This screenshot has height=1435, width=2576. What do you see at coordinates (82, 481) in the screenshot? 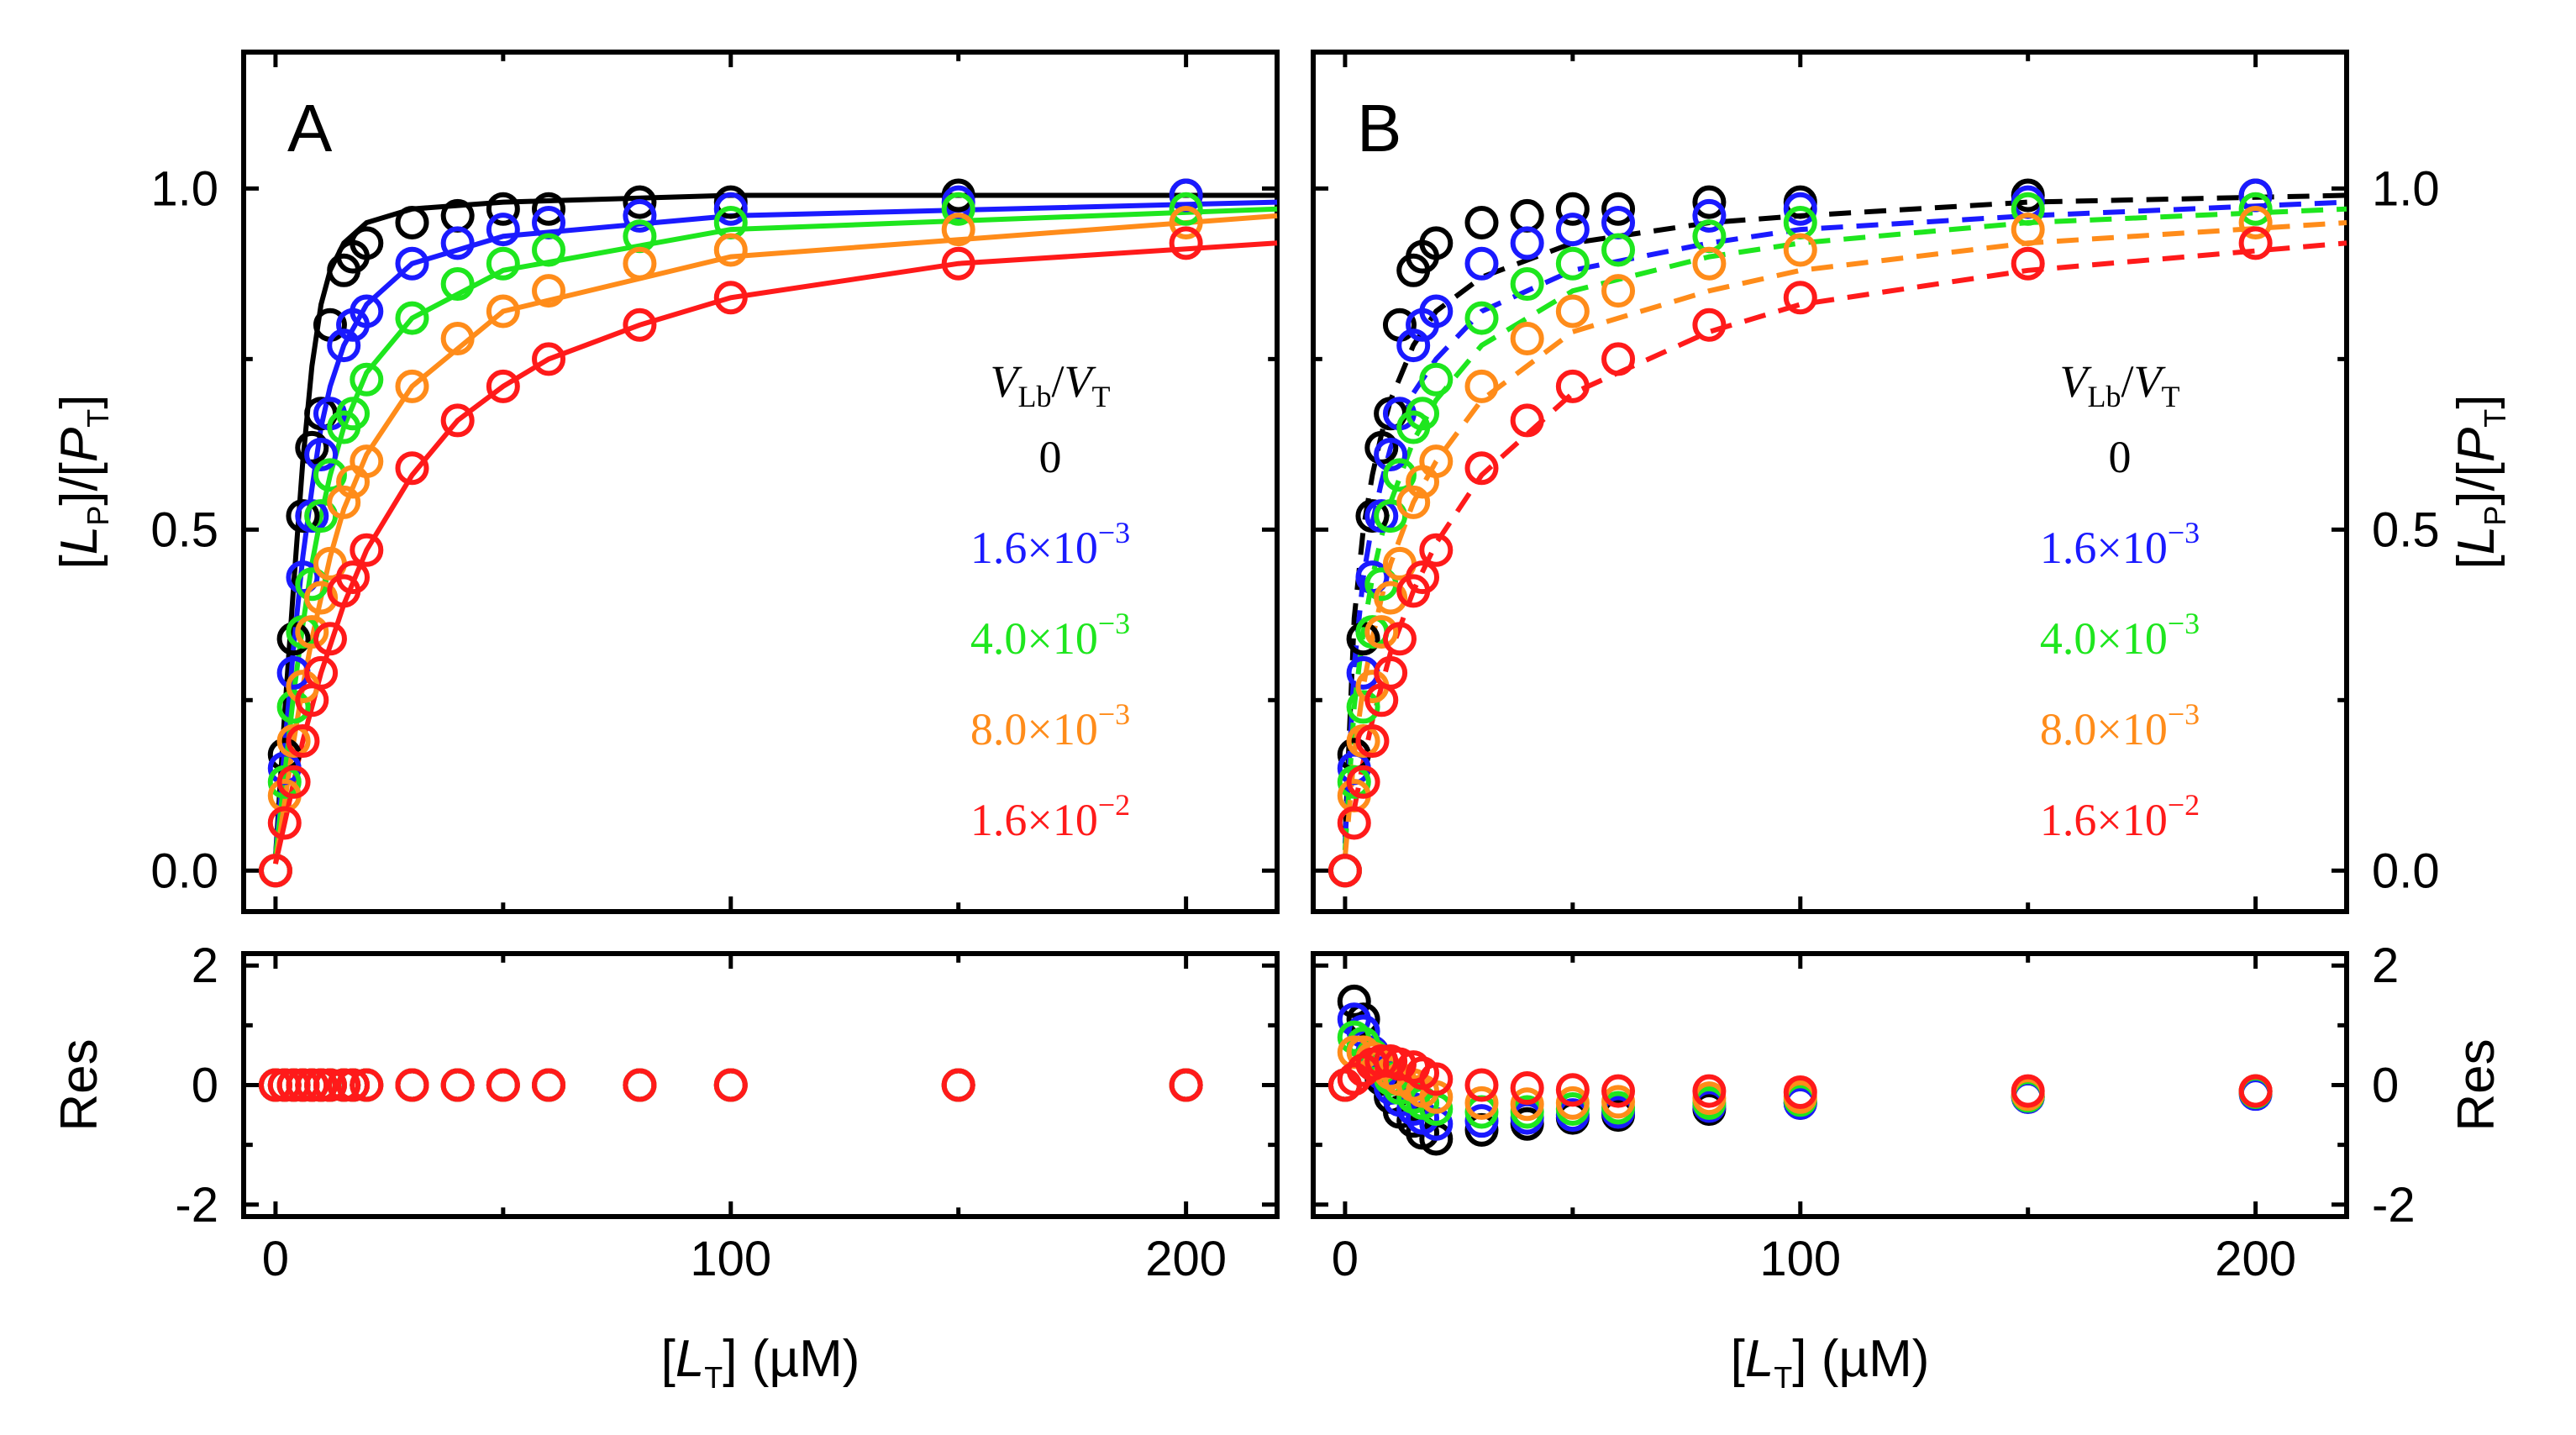
I see `panel-a-y-axis-label: [LP]/[PT]` at bounding box center [82, 481].